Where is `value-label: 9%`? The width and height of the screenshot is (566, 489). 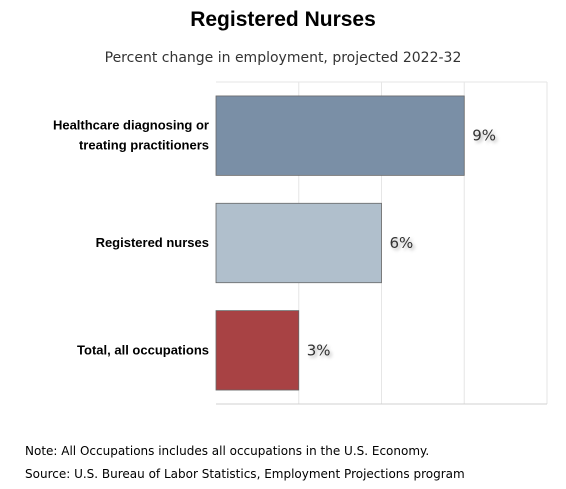
value-label: 9% is located at coordinates (484, 136).